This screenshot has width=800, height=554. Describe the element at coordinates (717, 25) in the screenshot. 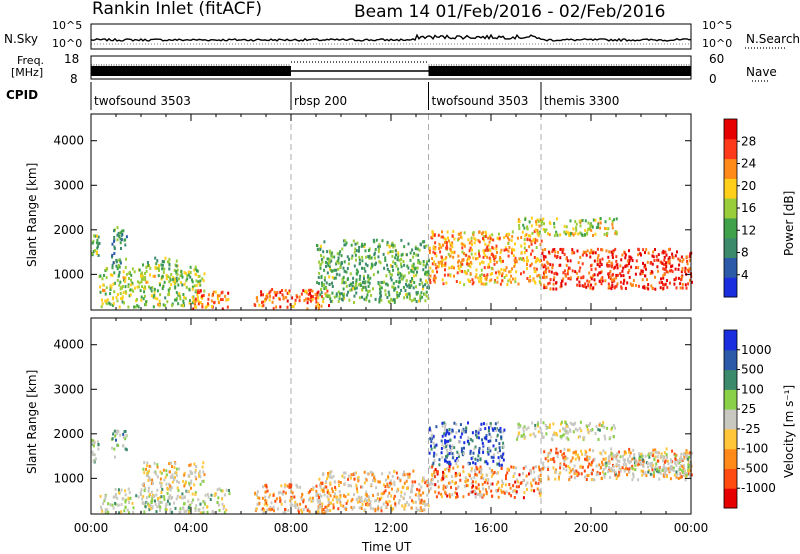

I see `nsearch-tick-top: 10^5` at that location.